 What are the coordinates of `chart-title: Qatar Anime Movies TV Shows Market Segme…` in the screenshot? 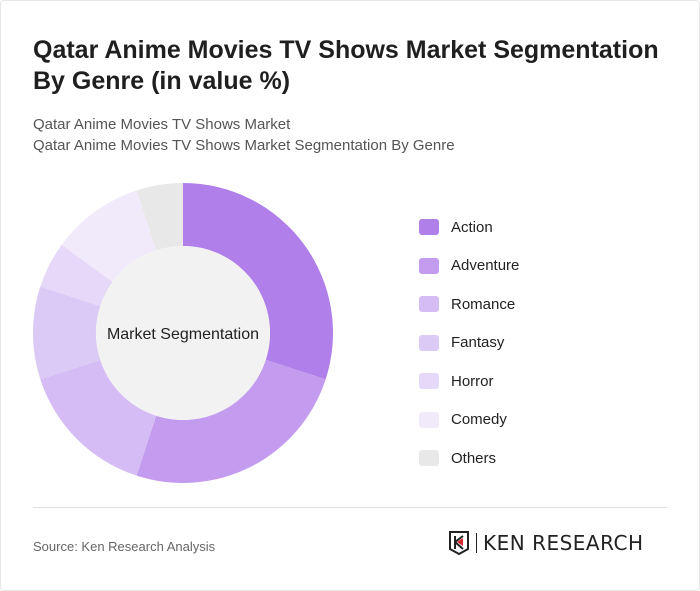 It's located at (346, 65).